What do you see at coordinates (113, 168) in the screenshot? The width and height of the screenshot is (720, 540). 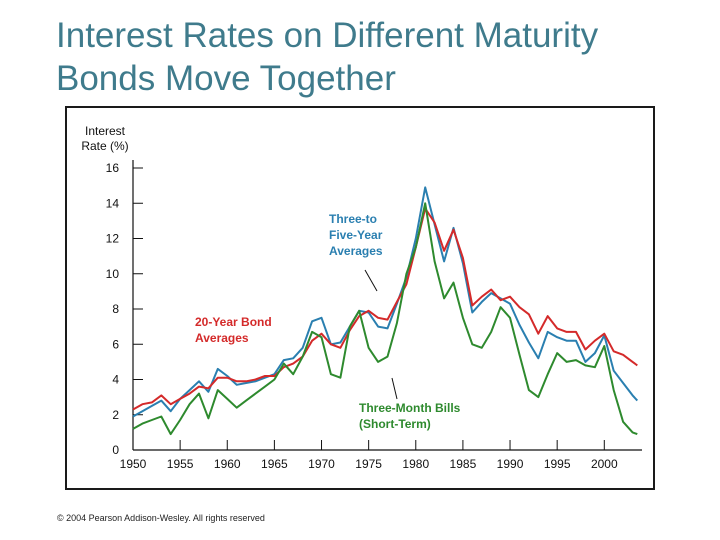 I see `y-tick-label: 16` at bounding box center [113, 168].